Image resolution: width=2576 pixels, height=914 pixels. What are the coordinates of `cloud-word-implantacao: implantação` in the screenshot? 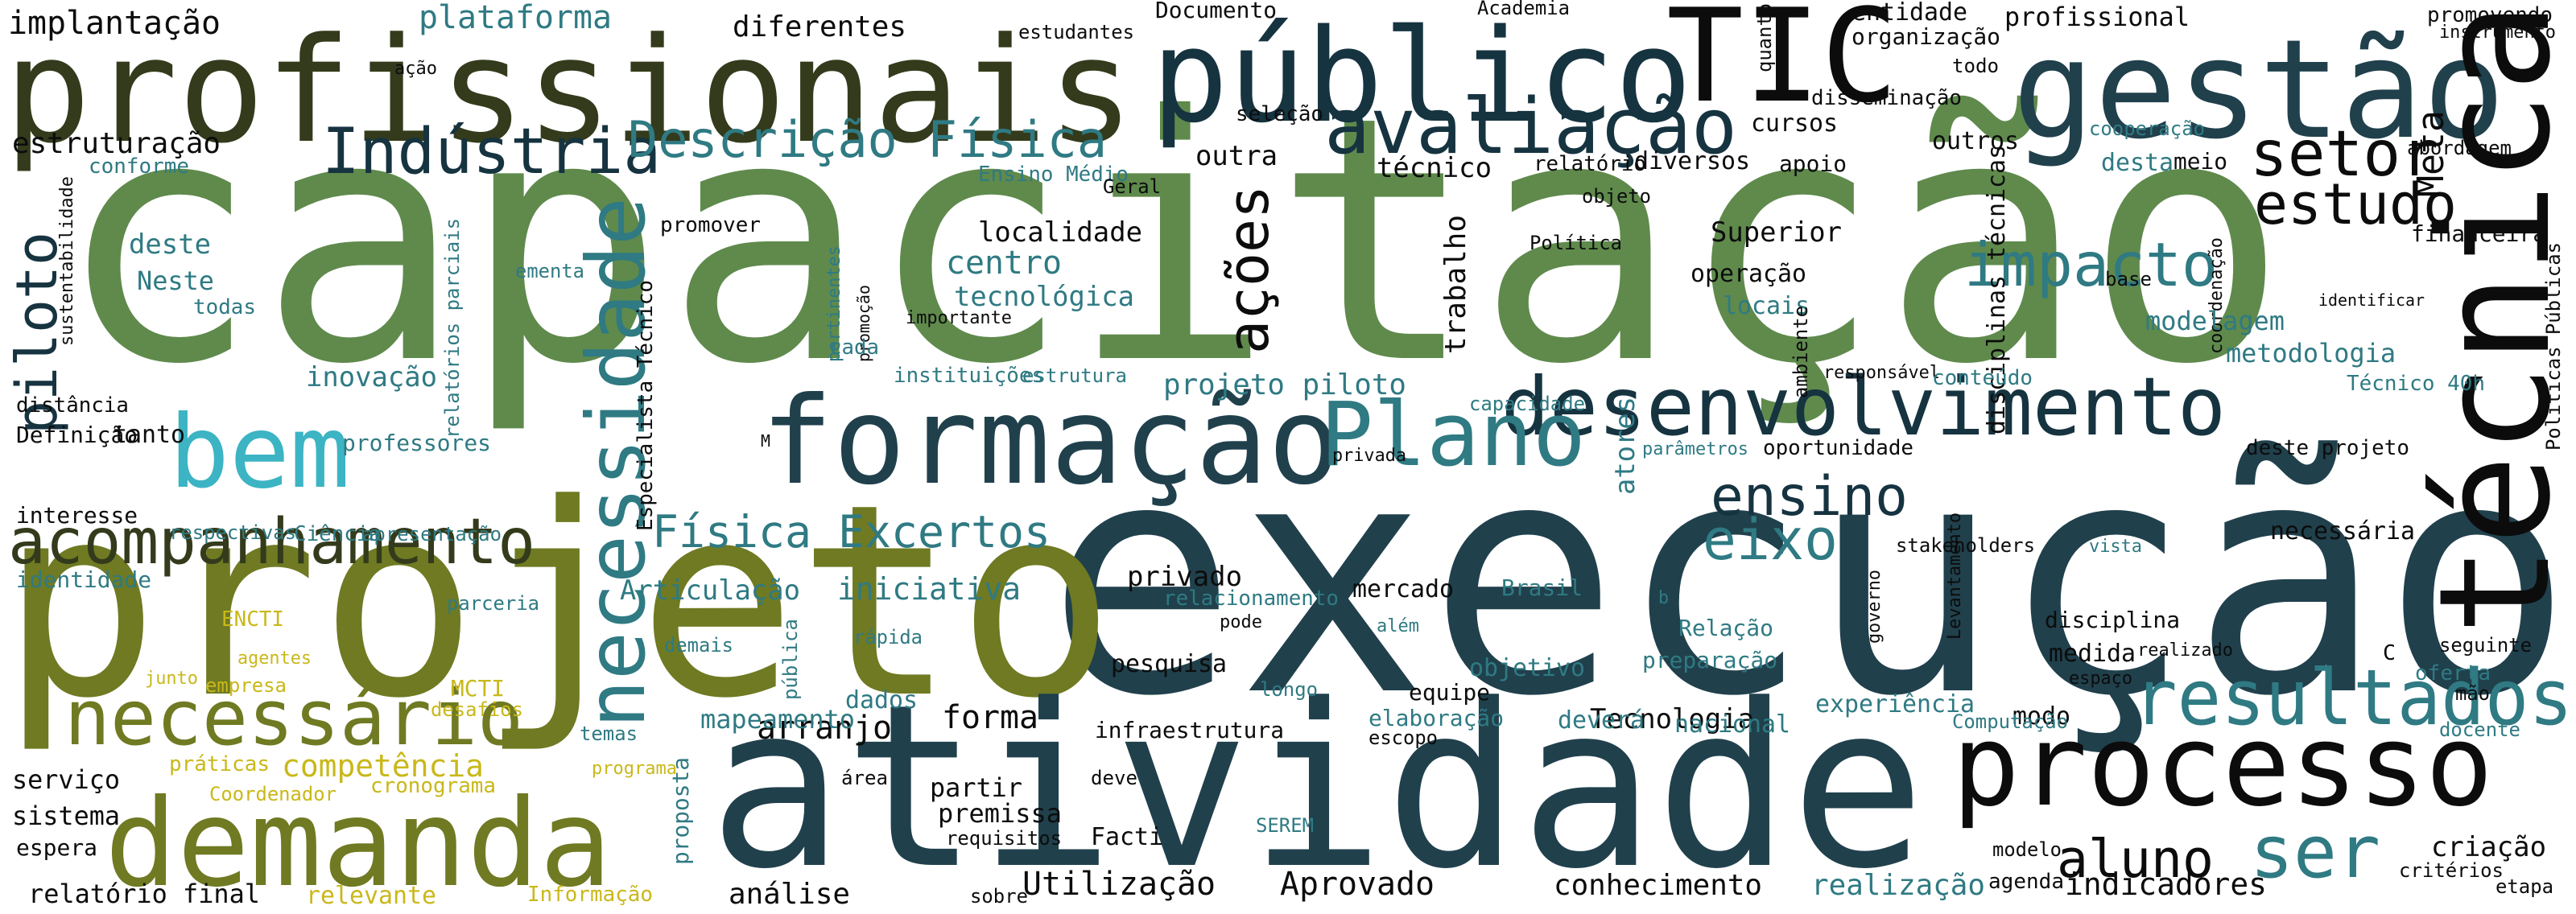 It's located at (114, 24).